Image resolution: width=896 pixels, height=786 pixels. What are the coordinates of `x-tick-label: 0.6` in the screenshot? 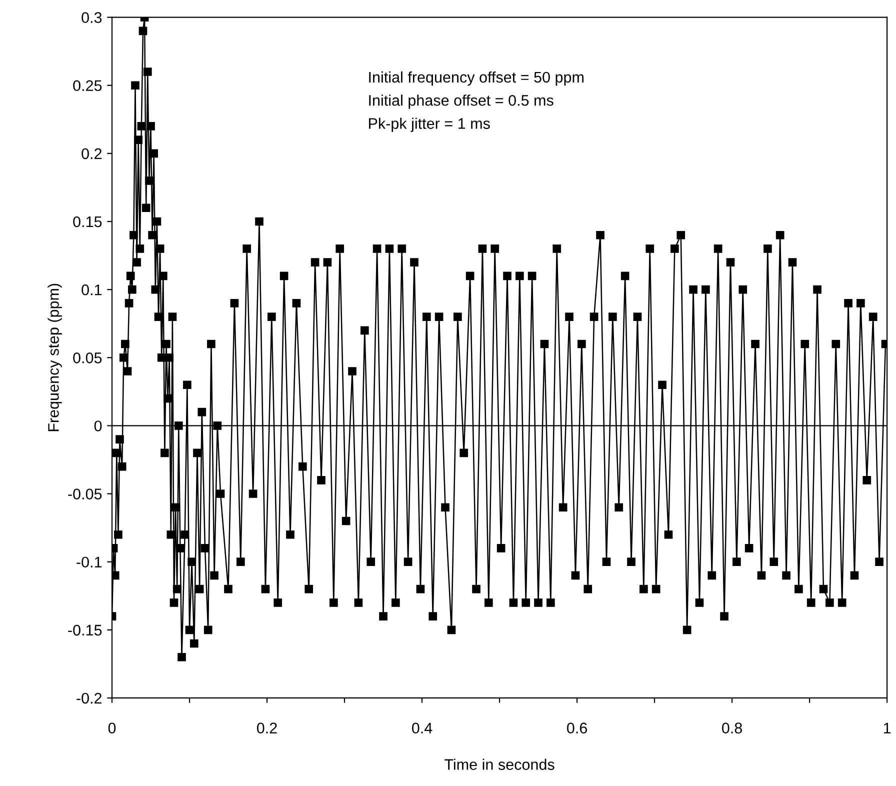 It's located at (577, 728).